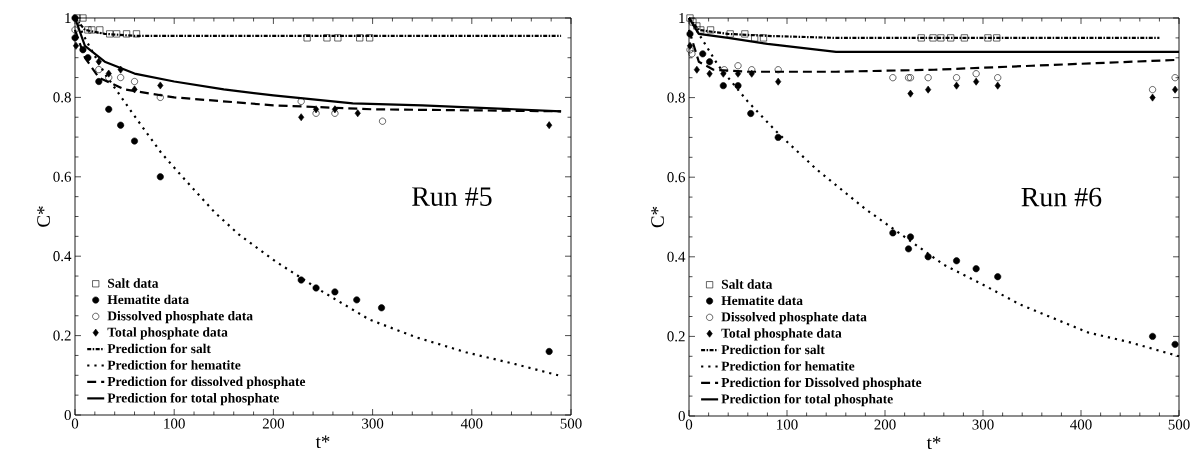  What do you see at coordinates (67, 415) in the screenshot?
I see `y-tick-label: 0` at bounding box center [67, 415].